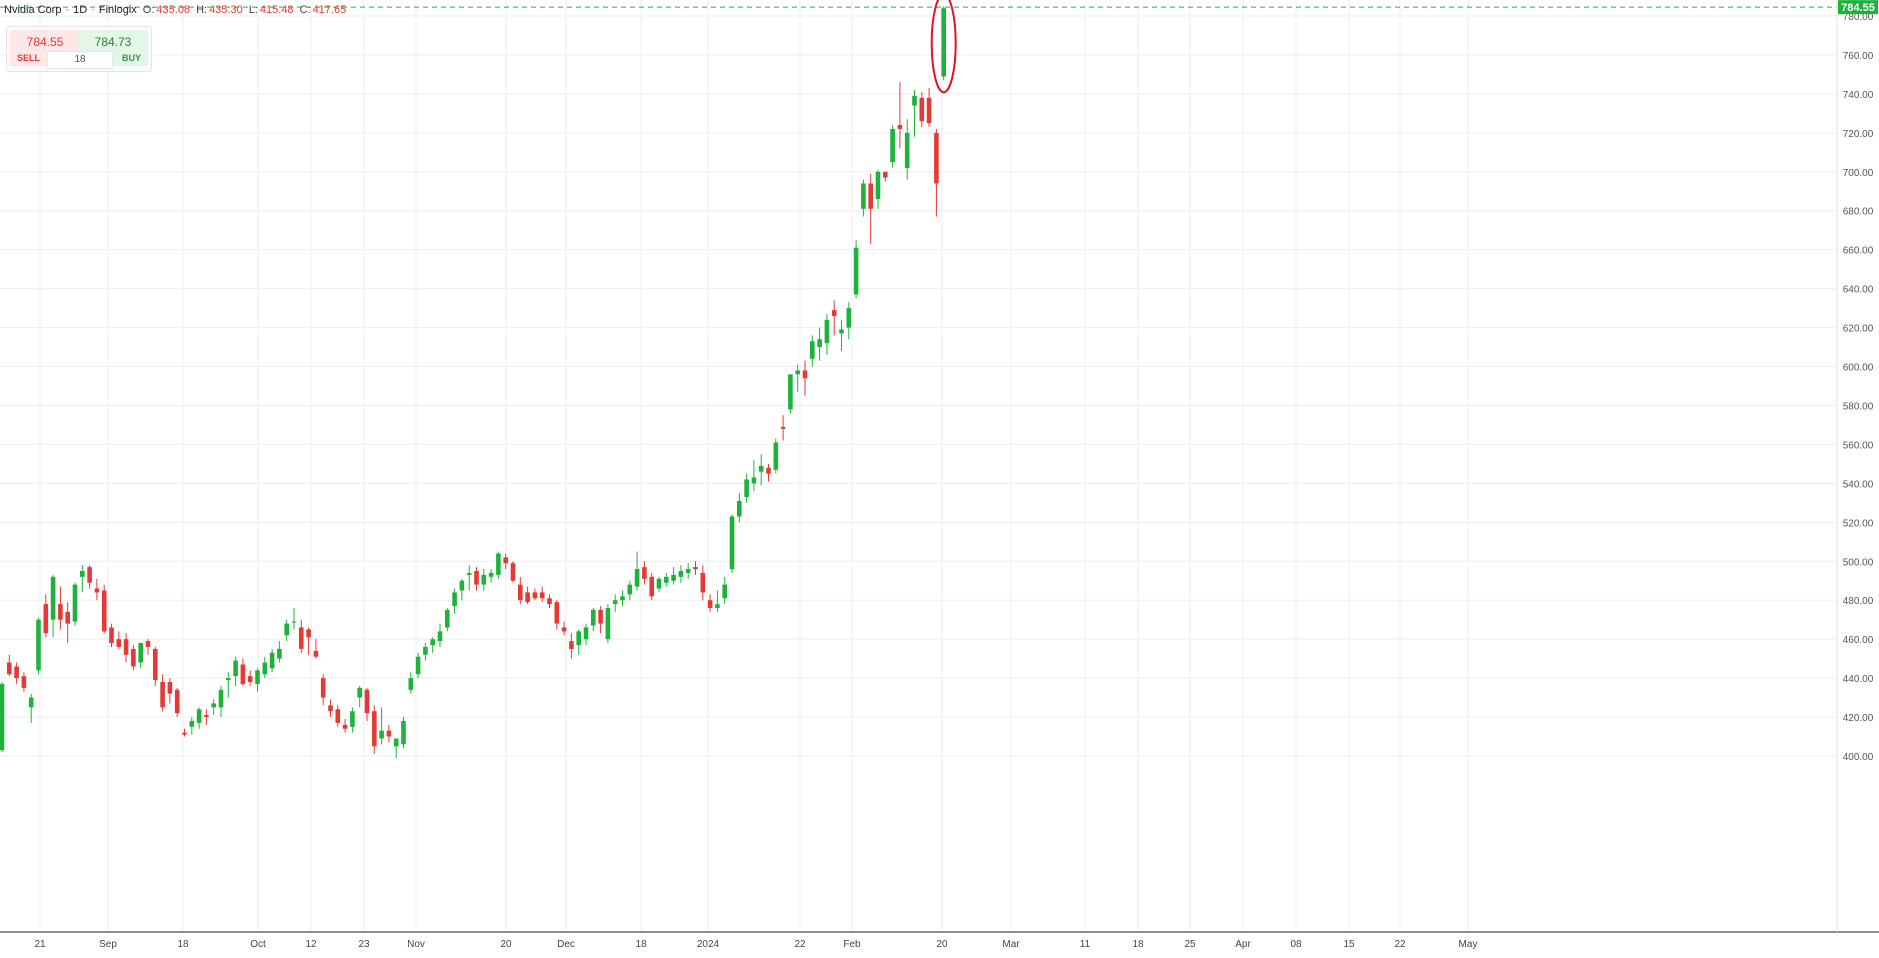  I want to click on symbol-name: Nvidia Corp, so click(33, 10).